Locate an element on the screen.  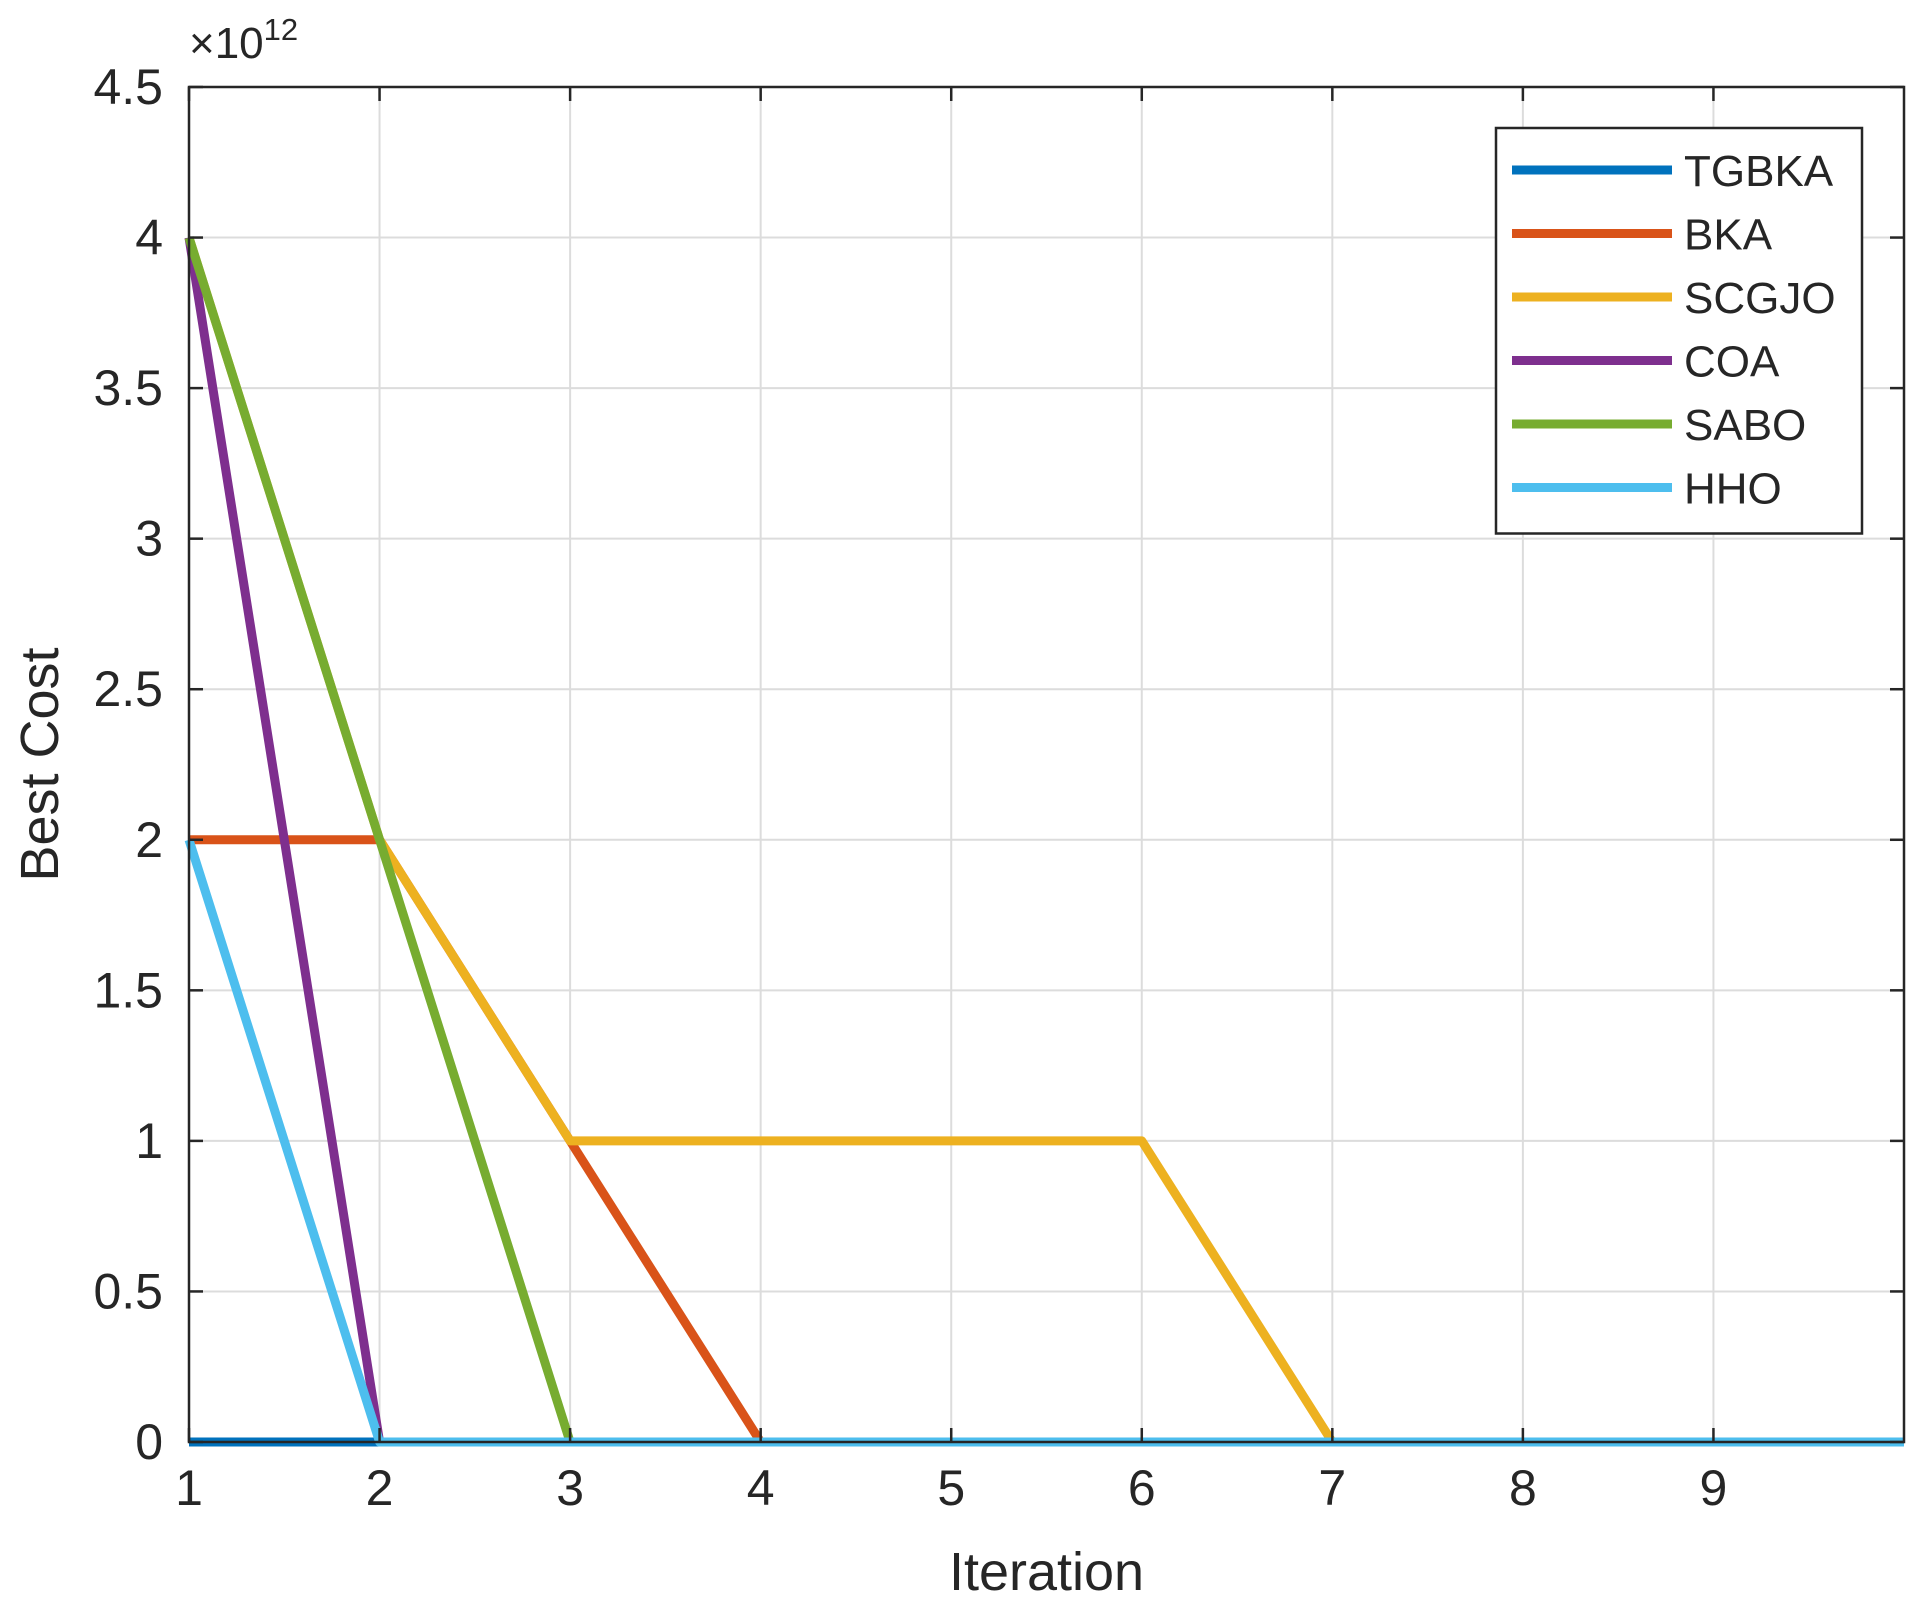
x-tick-label: 9 is located at coordinates (1714, 1488).